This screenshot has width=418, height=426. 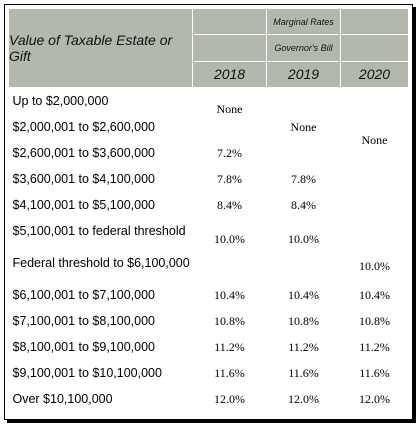 I want to click on rate-2019: 10.4%, so click(x=303, y=294).